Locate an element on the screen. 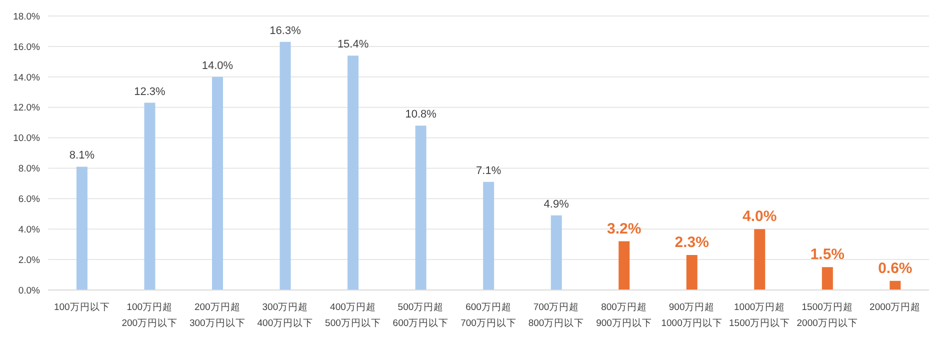 The image size is (945, 338). x-tick-label: 400万円超 500万円以下 is located at coordinates (353, 315).